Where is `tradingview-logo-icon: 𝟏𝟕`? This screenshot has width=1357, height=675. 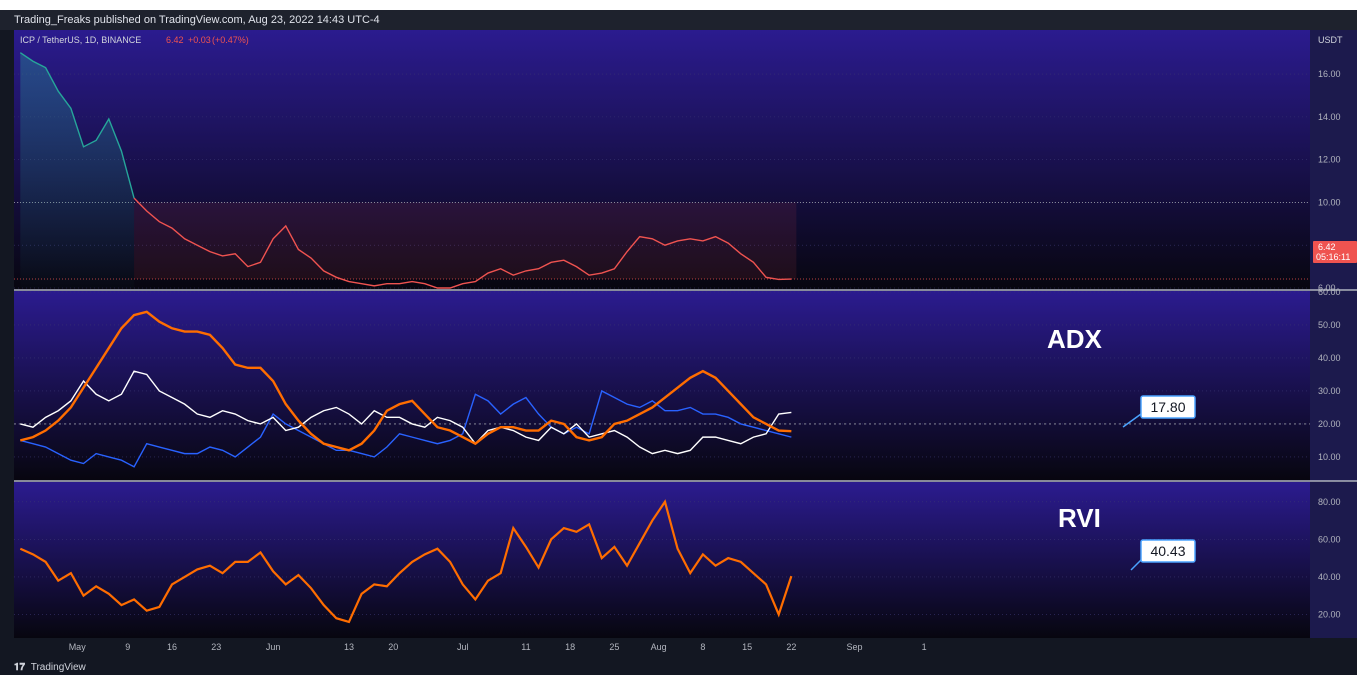 tradingview-logo-icon: 𝟏𝟕 is located at coordinates (20, 667).